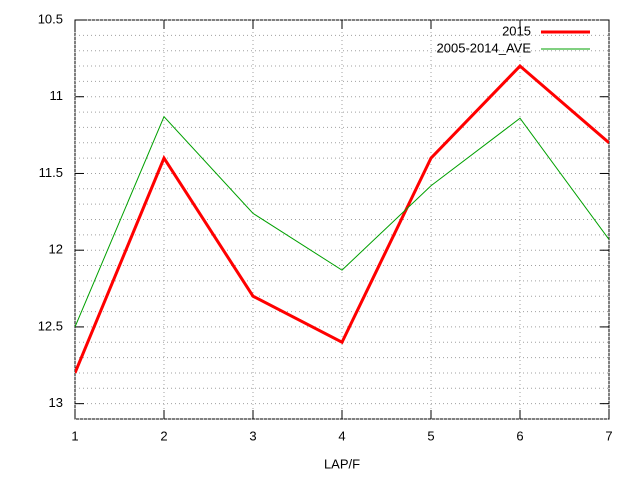  Describe the element at coordinates (608, 435) in the screenshot. I see `x-tick-label: 7` at that location.